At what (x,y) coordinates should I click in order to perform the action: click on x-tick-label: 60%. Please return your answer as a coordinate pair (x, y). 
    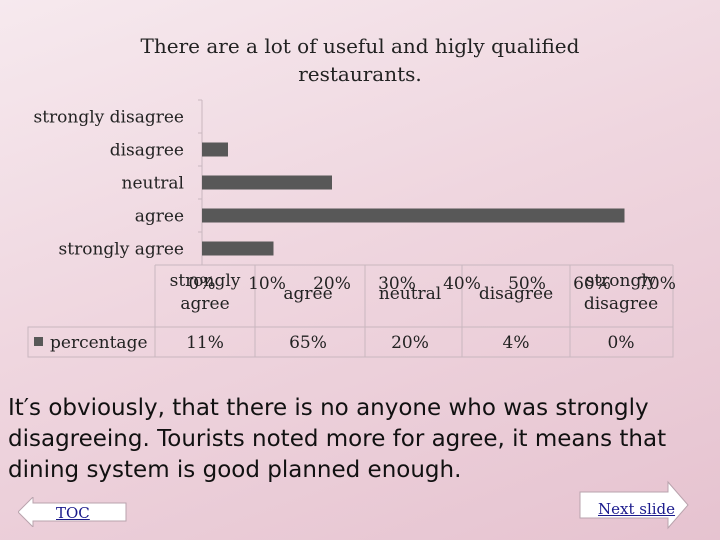
    Looking at the image, I should click on (592, 284).